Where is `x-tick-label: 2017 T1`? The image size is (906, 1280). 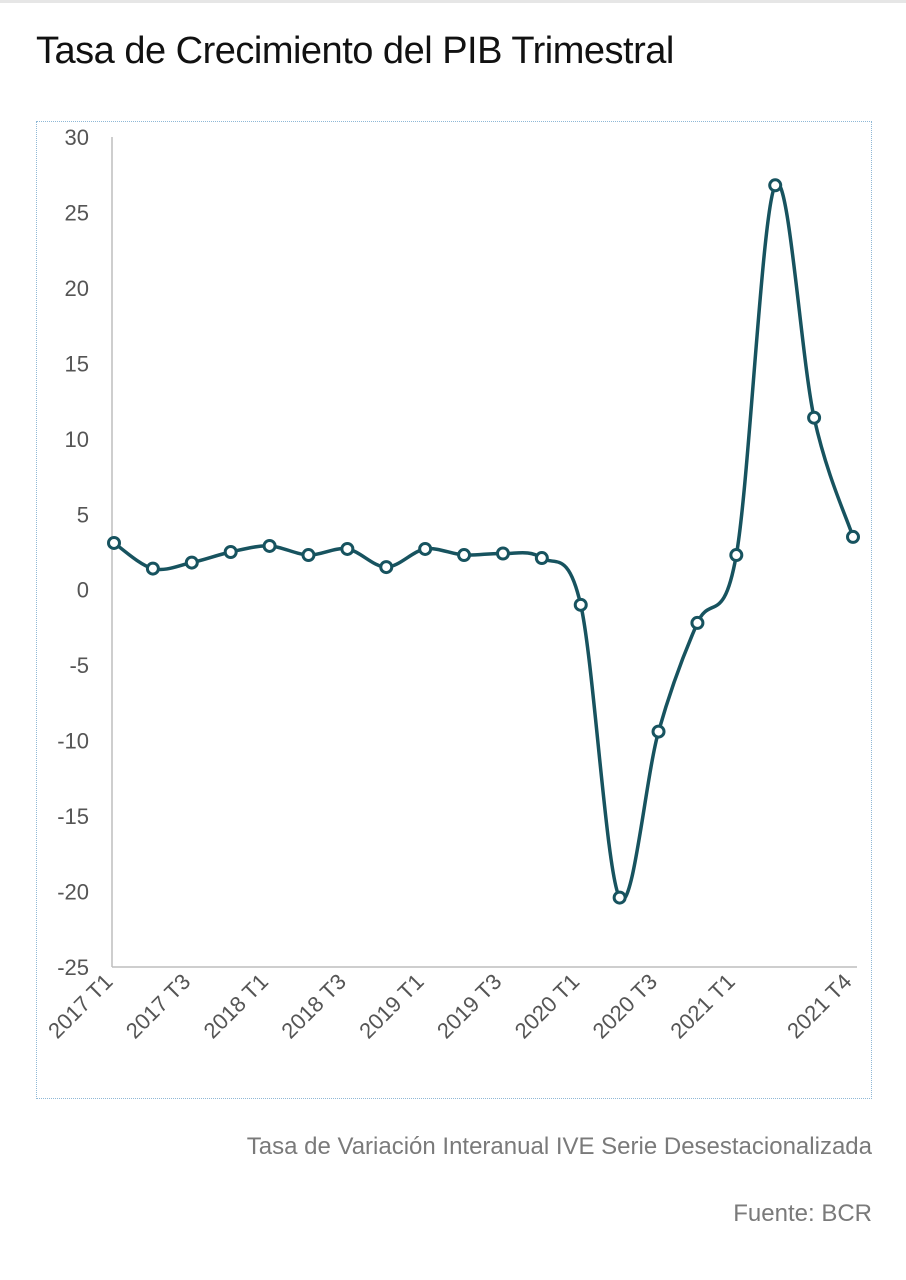
x-tick-label: 2017 T1 is located at coordinates (80, 1006).